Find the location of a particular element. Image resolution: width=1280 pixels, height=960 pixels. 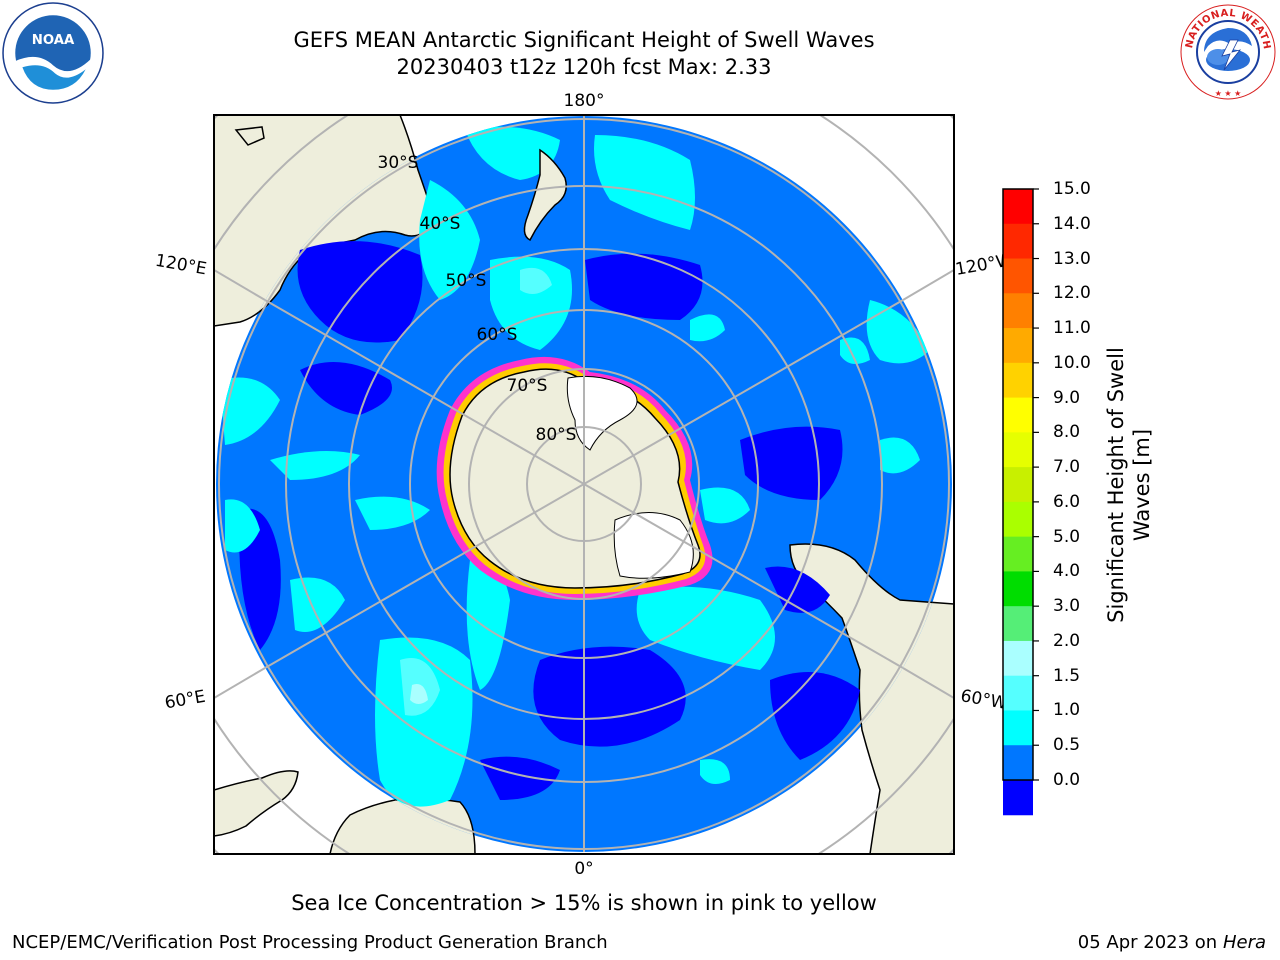

colorbar-tick-label: 9.0 is located at coordinates (1067, 397).